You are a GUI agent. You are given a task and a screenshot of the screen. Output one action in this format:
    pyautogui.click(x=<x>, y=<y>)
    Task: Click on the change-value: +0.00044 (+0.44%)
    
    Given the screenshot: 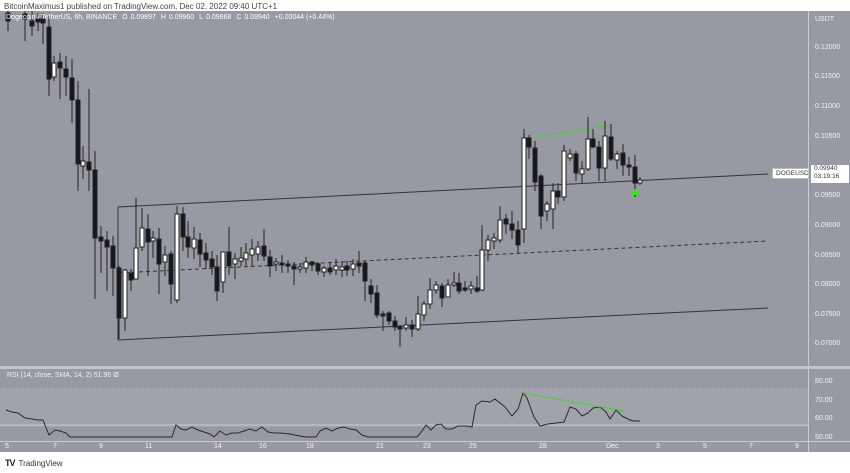 What is the action you would take?
    pyautogui.click(x=304, y=17)
    